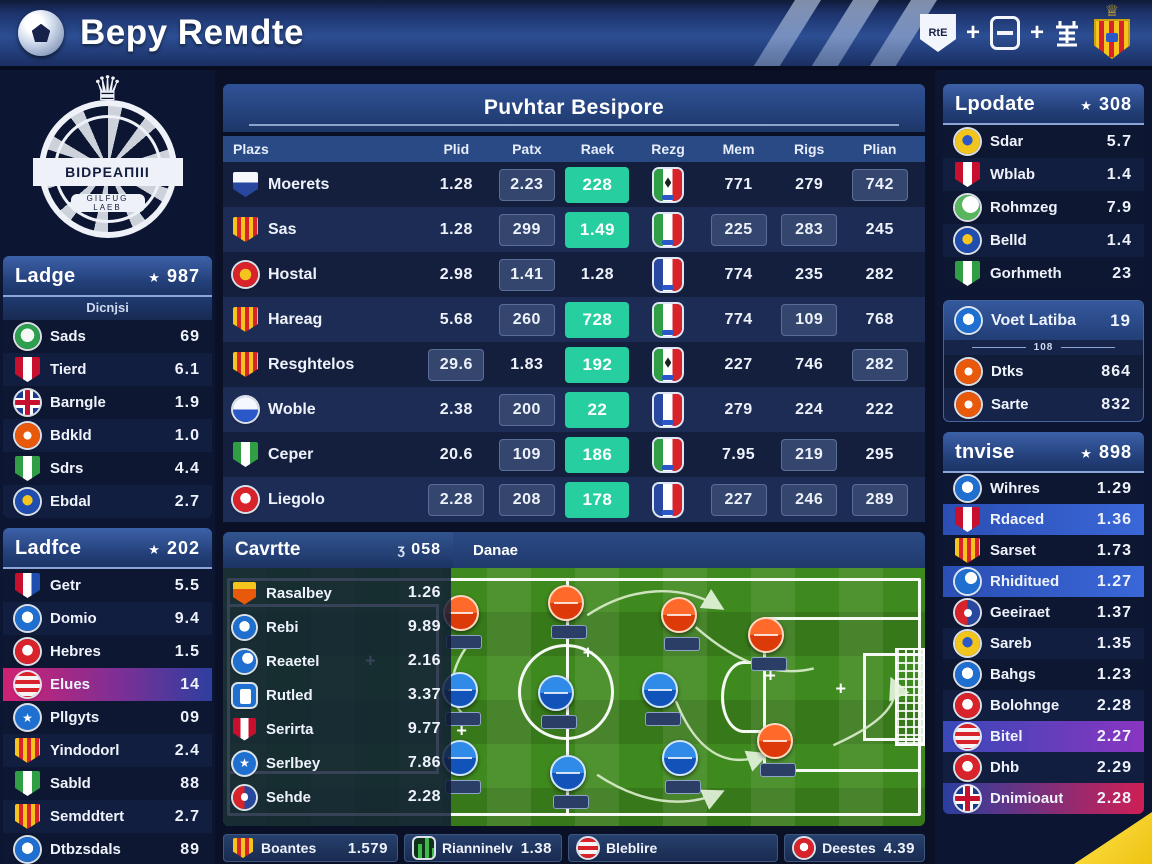  I want to click on ladfce-panel-header: Ladfce ★ 202, so click(107, 548).